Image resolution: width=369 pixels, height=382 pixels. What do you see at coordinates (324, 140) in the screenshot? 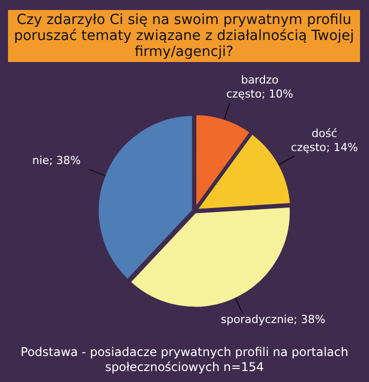
I see `slice-label: dość często; 14%` at bounding box center [324, 140].